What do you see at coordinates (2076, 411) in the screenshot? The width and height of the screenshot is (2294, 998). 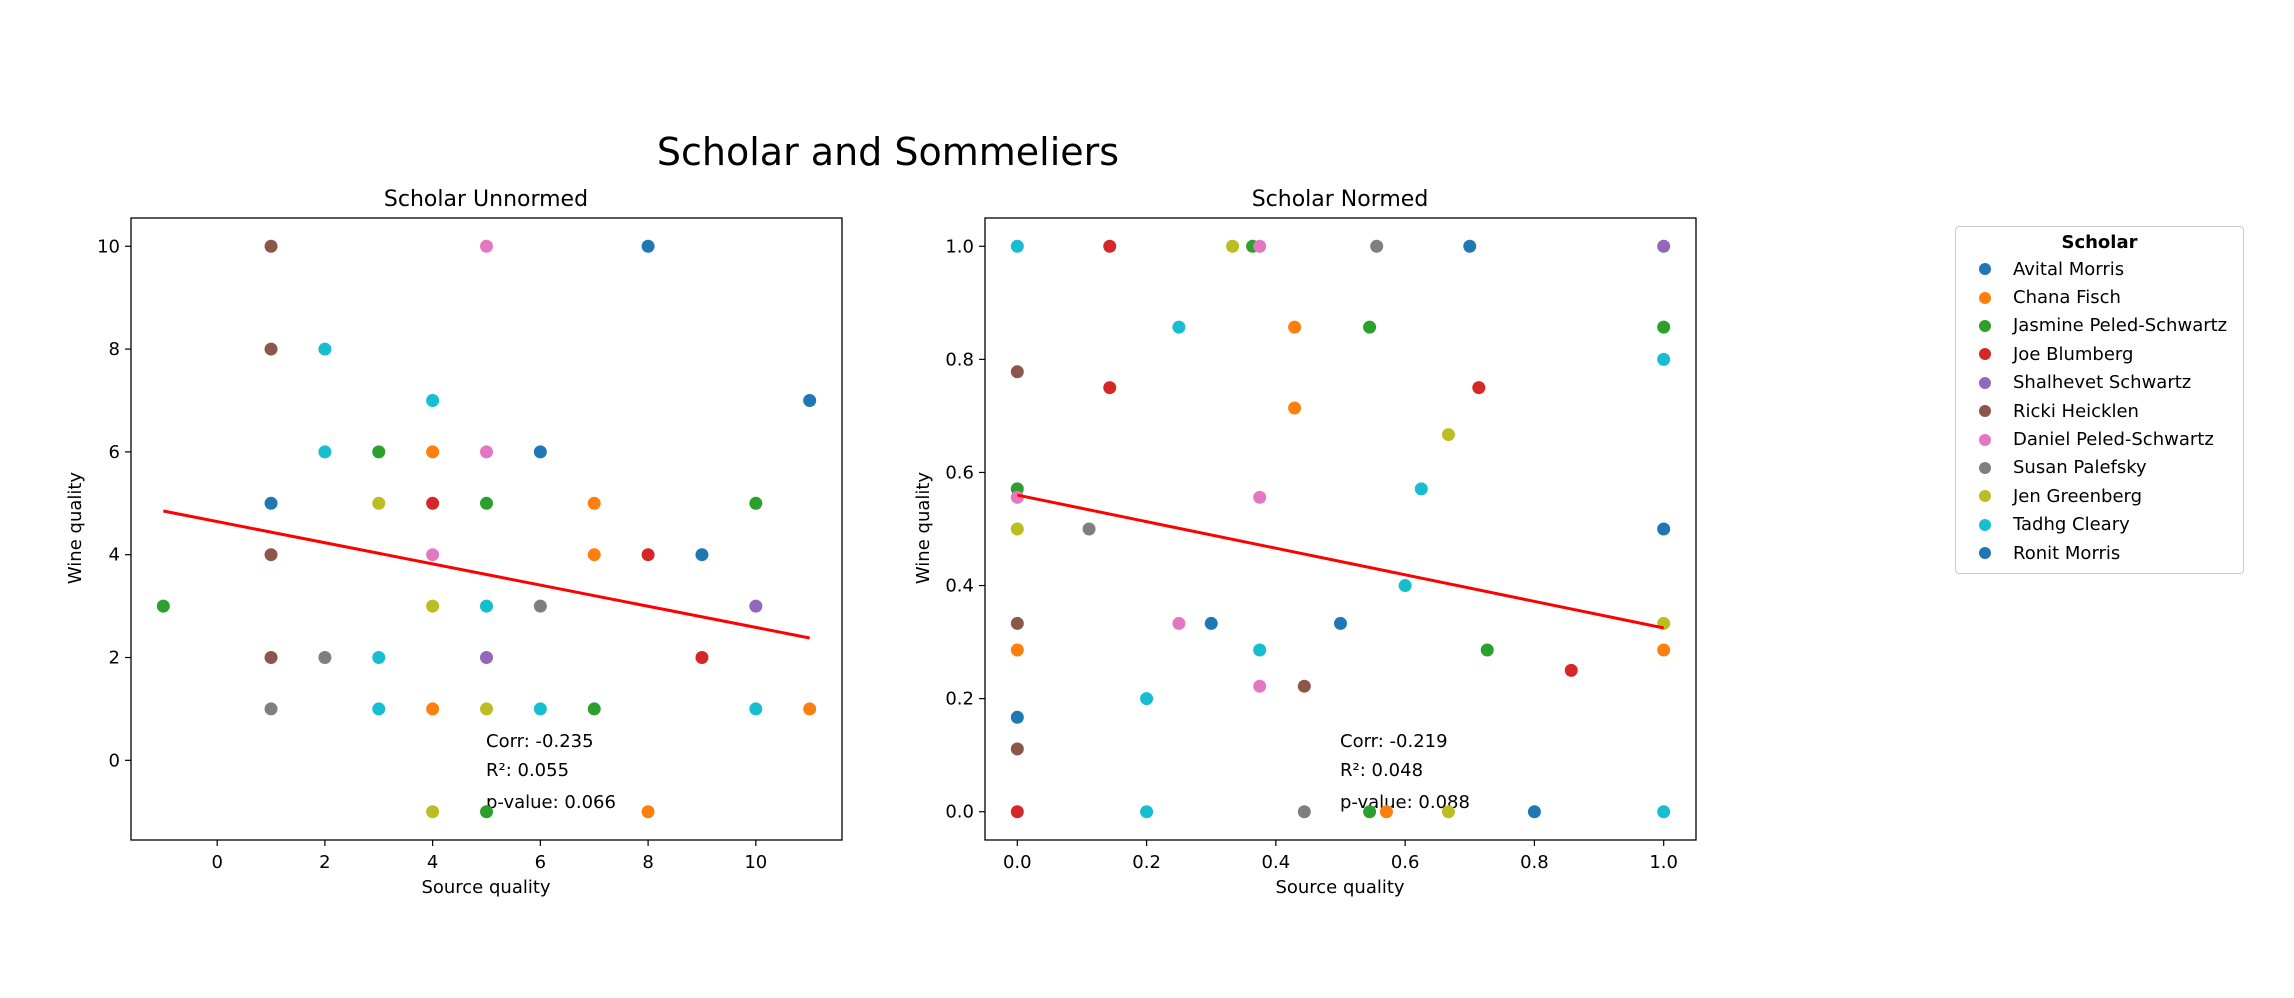 I see `legend-label: Ricki Heicklen` at bounding box center [2076, 411].